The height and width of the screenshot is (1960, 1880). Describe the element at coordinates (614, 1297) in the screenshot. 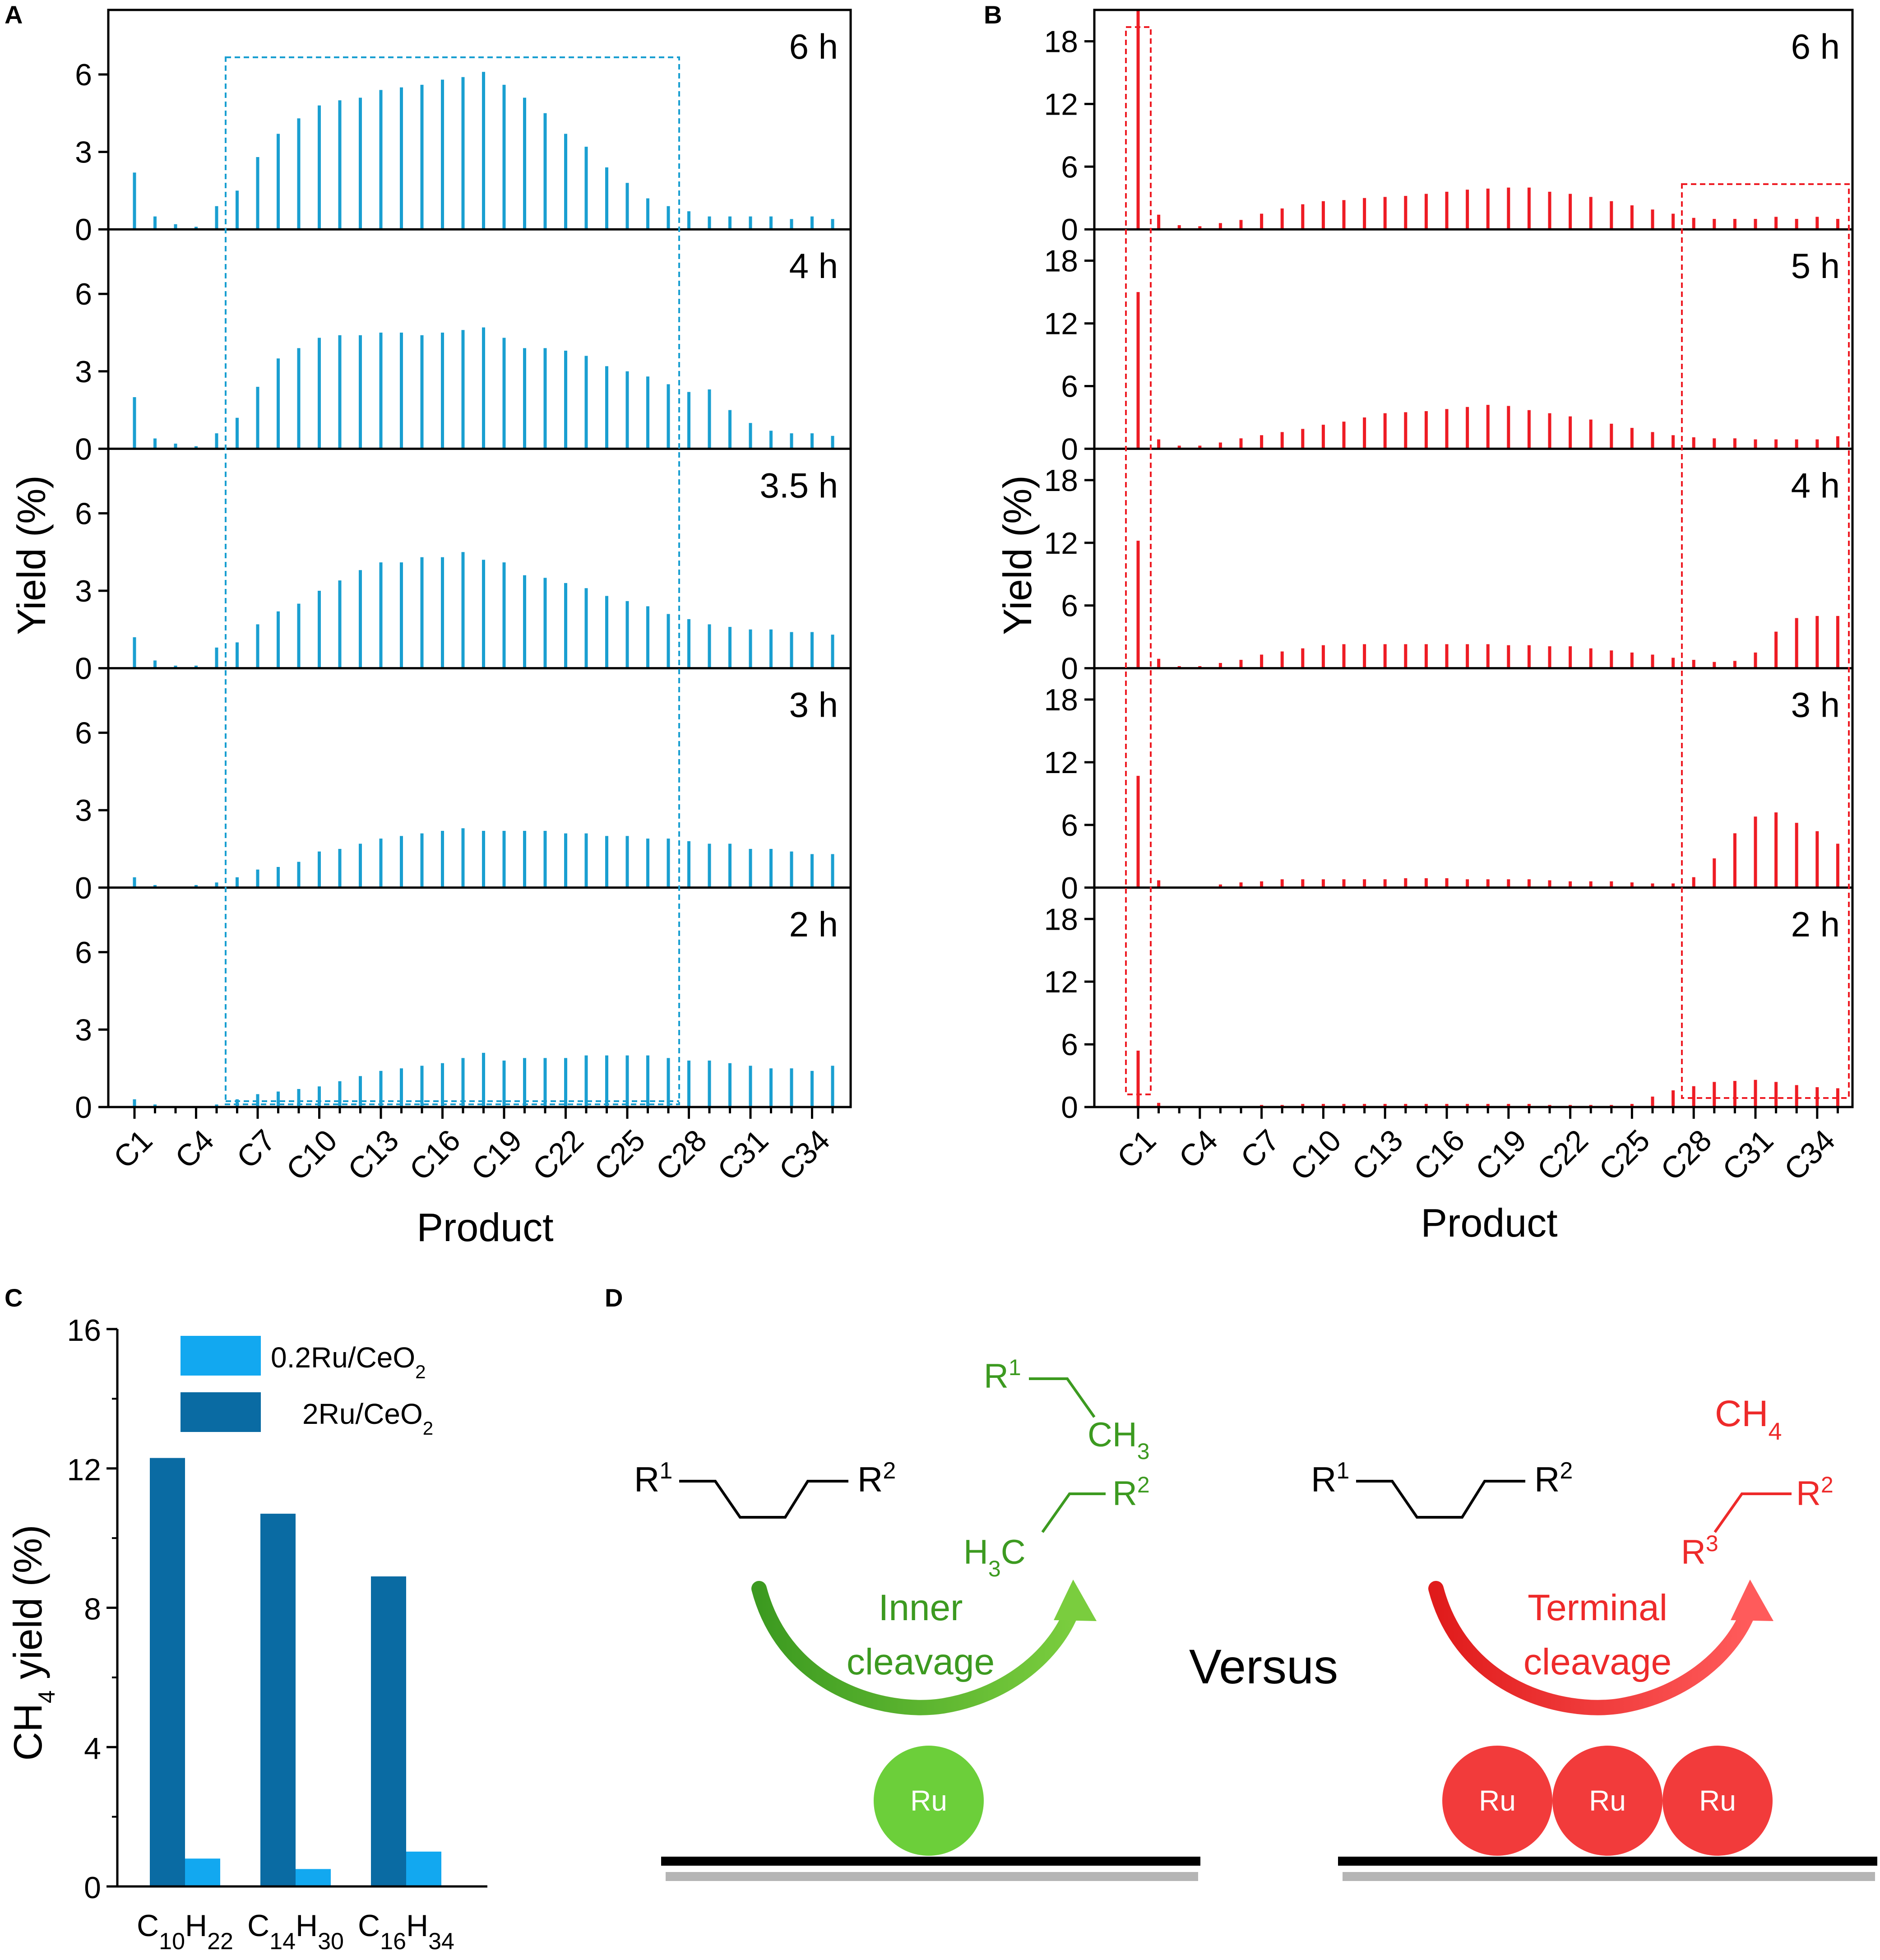

I see `panel-letter-d: D` at that location.